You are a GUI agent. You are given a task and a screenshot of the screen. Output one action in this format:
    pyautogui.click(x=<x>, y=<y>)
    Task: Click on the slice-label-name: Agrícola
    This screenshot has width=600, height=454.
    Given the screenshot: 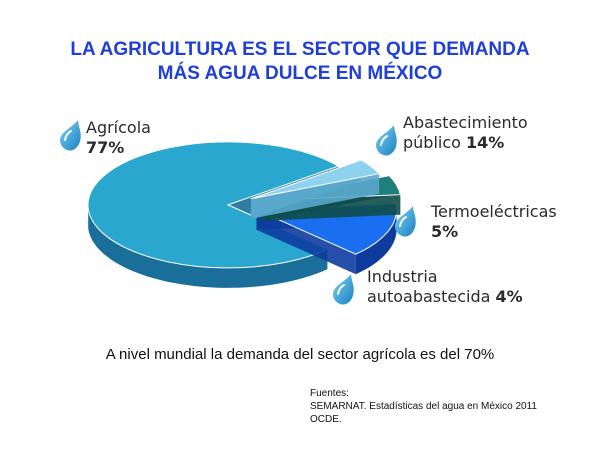 What is the action you would take?
    pyautogui.click(x=118, y=127)
    